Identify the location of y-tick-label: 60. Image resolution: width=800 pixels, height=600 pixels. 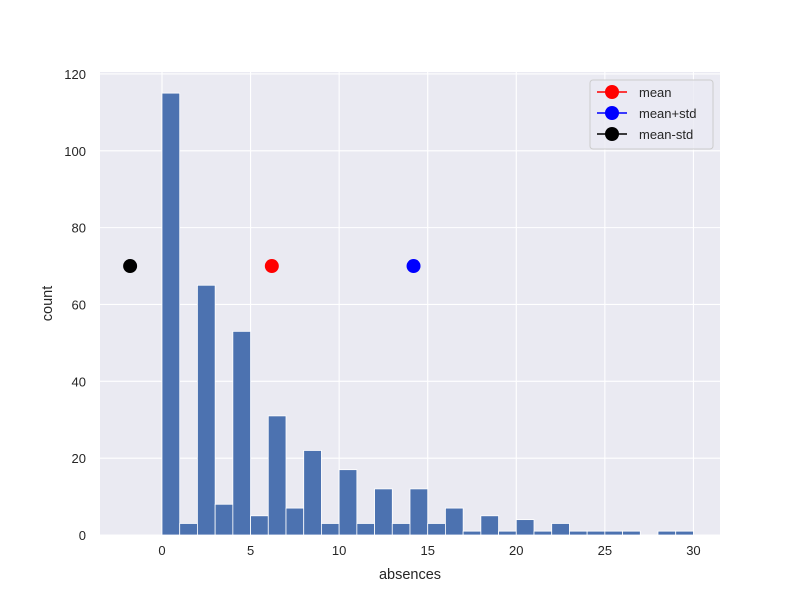
(79, 304).